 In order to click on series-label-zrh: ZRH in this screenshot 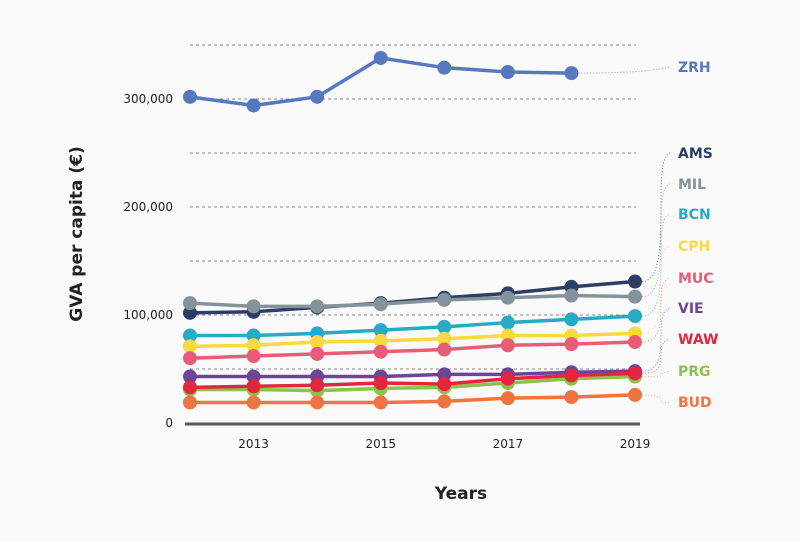, I will do `click(694, 68)`.